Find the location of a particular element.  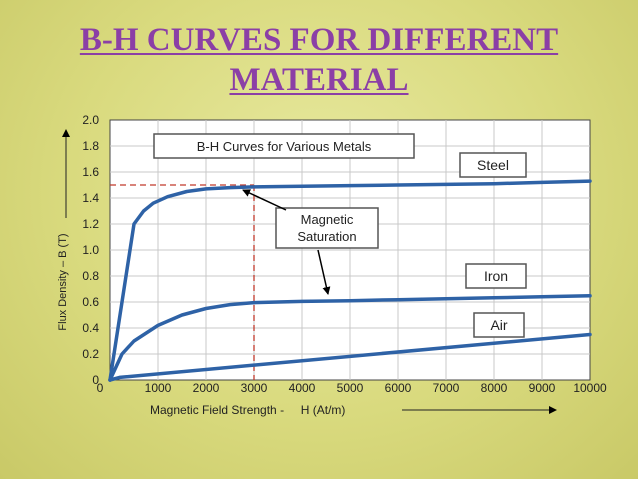

y-tick-label: 0.8 is located at coordinates (90, 276).